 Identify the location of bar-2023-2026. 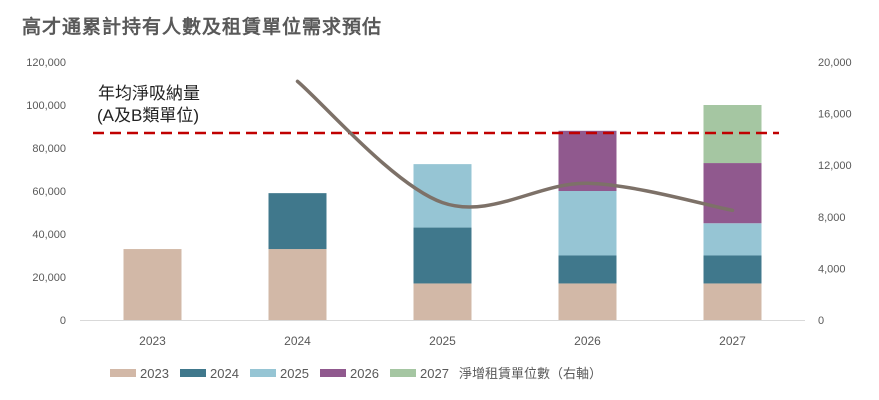
(587, 301).